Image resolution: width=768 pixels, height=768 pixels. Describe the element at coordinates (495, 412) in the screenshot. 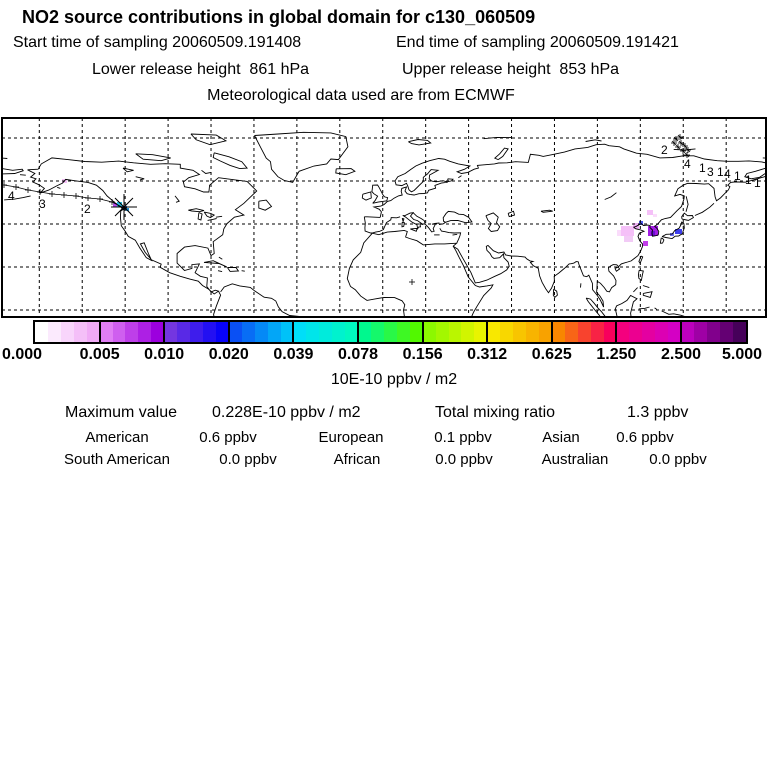

I see `total-mixing-ratio-label: Total mixing ratio` at that location.